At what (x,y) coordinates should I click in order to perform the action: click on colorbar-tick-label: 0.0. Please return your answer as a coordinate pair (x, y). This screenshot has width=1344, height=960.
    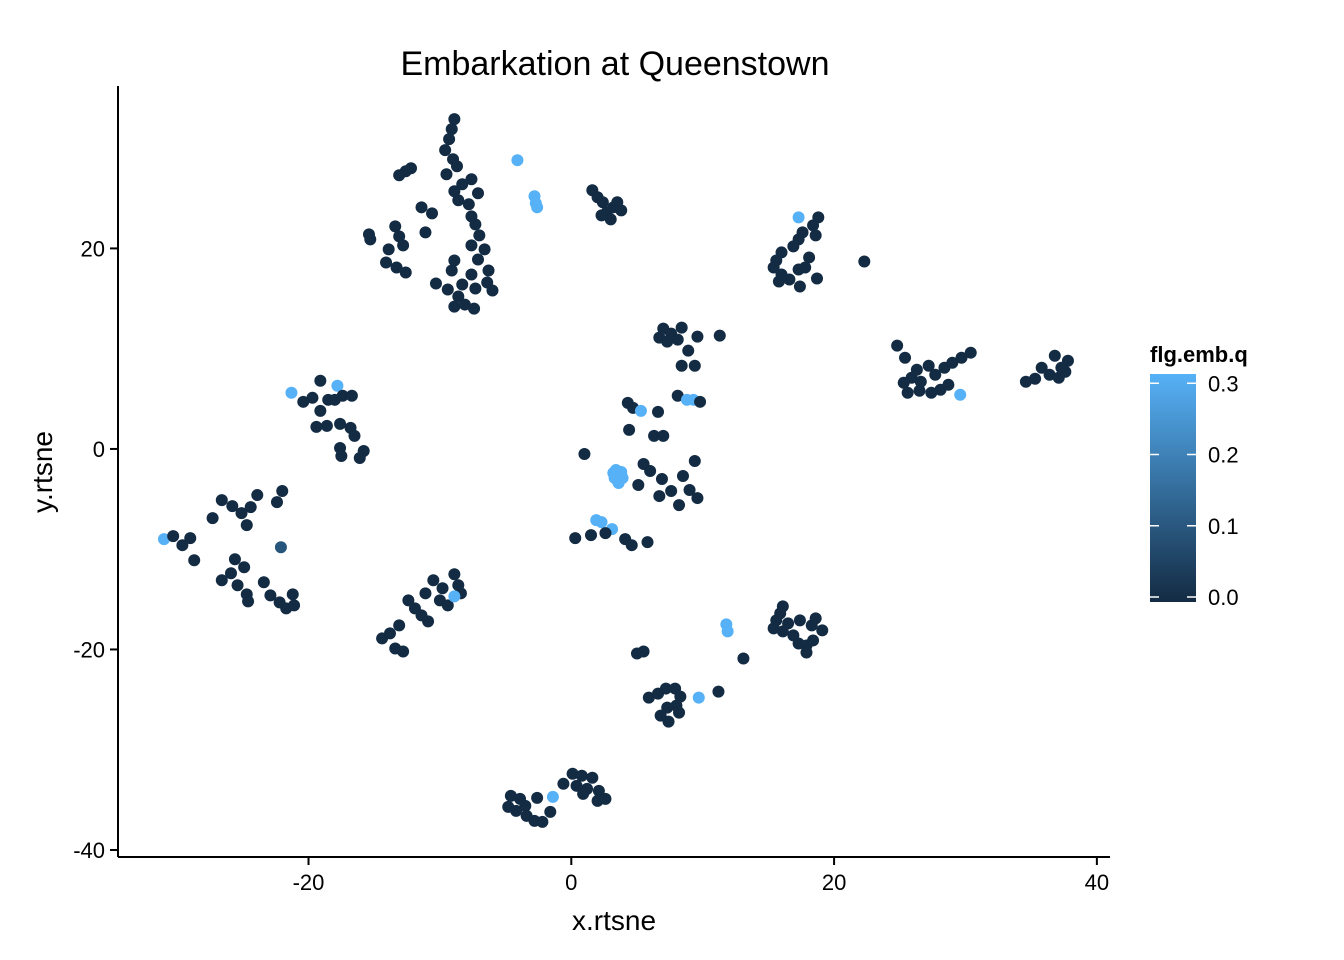
    Looking at the image, I should click on (1223, 597).